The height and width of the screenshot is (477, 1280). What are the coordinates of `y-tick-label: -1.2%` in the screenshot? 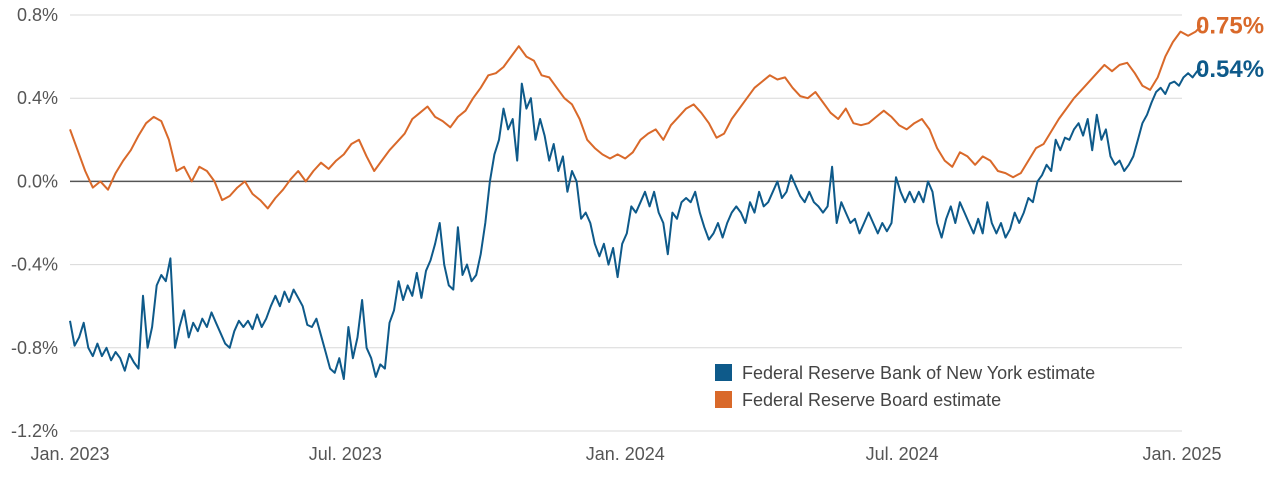 It's located at (34, 431).